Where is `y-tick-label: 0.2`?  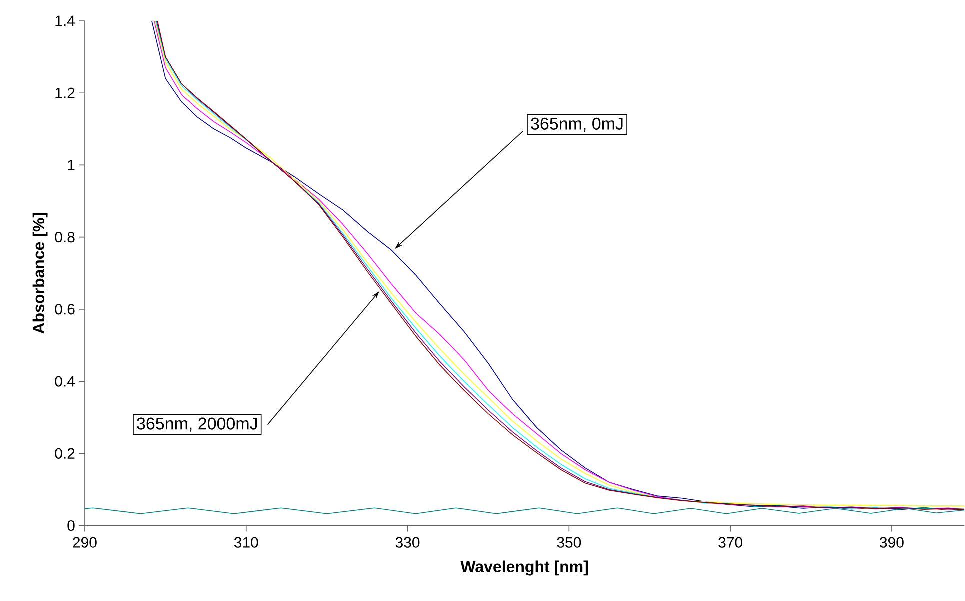
y-tick-label: 0.2 is located at coordinates (65, 454).